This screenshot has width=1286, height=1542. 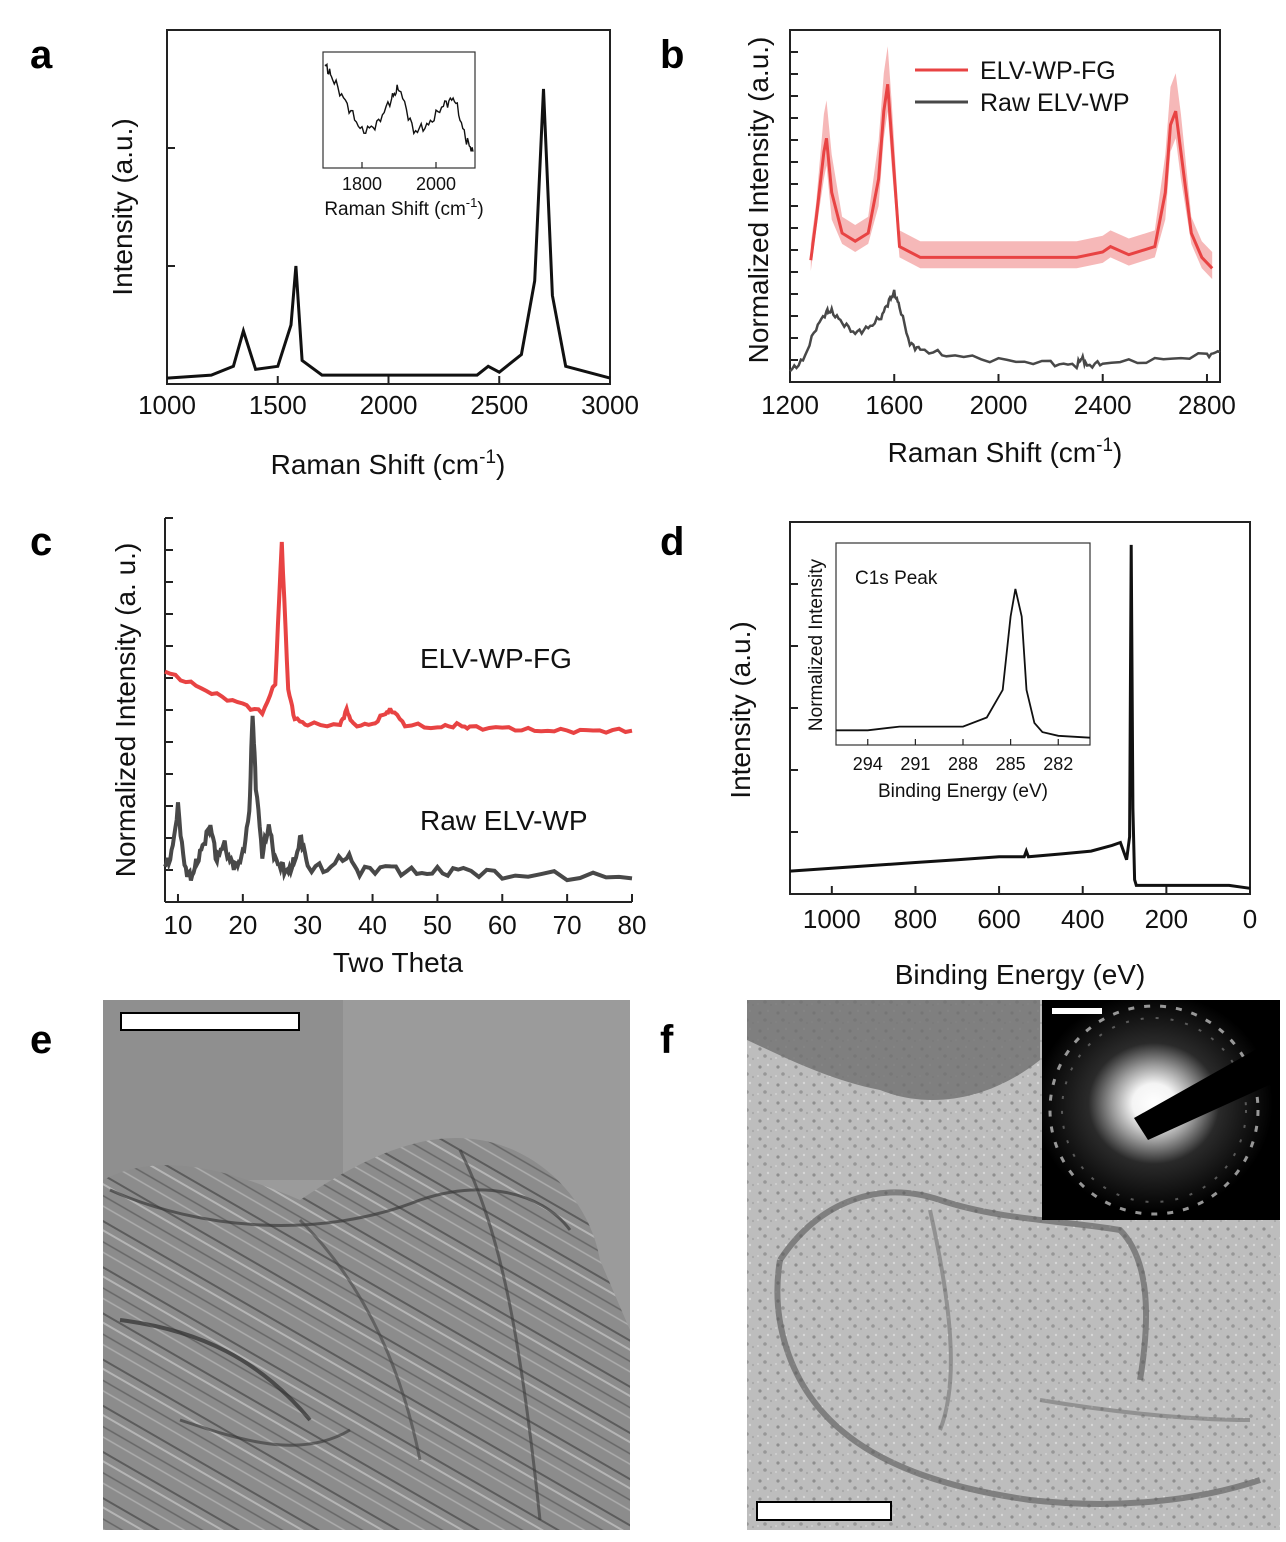 I want to click on panel-c-series, so click(x=398, y=712).